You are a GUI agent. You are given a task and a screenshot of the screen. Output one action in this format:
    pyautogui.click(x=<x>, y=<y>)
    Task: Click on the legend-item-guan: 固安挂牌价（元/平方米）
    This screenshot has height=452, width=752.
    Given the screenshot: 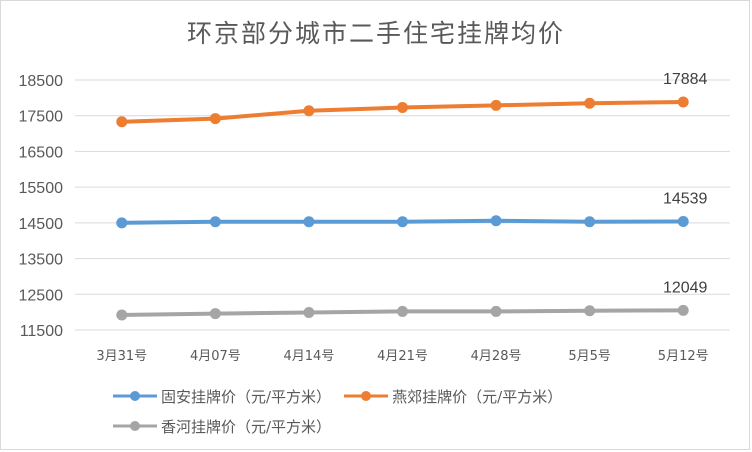 What is the action you would take?
    pyautogui.click(x=222, y=396)
    